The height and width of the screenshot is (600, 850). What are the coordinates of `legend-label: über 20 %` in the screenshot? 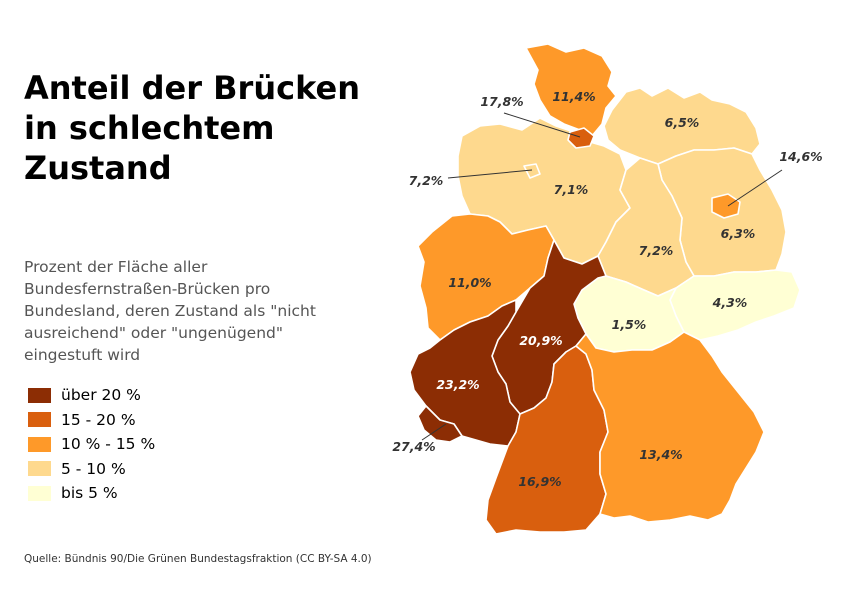 It's located at (101, 395).